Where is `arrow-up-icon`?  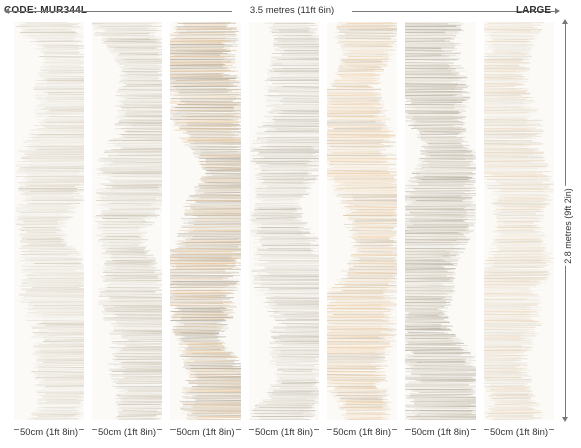 arrow-up-icon is located at coordinates (565, 21).